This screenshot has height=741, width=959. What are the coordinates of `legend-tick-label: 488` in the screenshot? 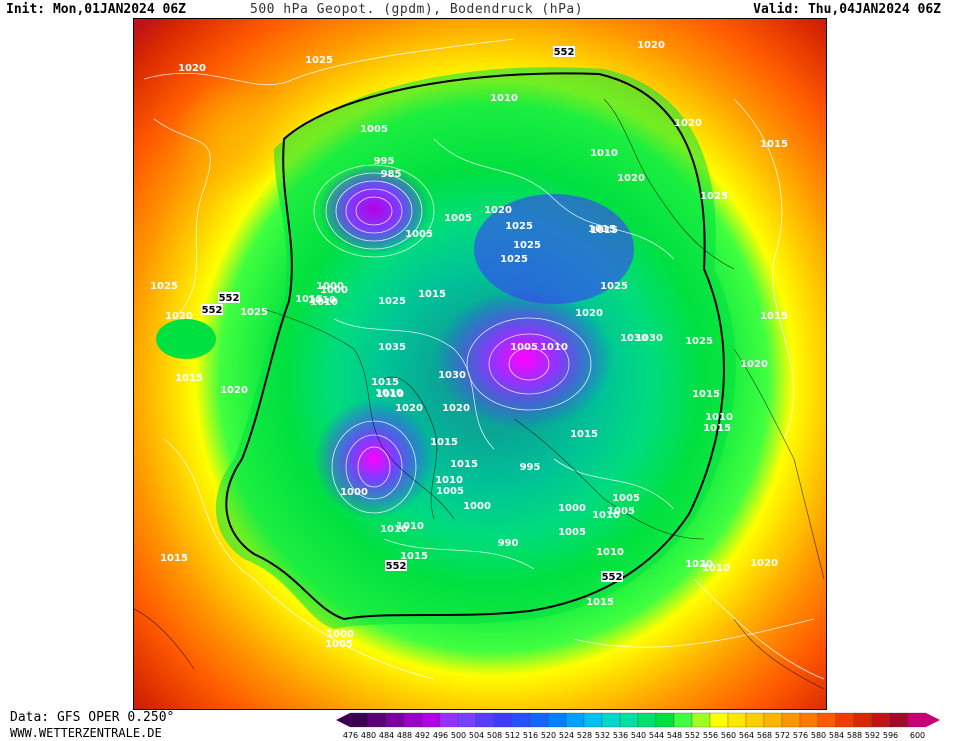 It's located at (404, 735).